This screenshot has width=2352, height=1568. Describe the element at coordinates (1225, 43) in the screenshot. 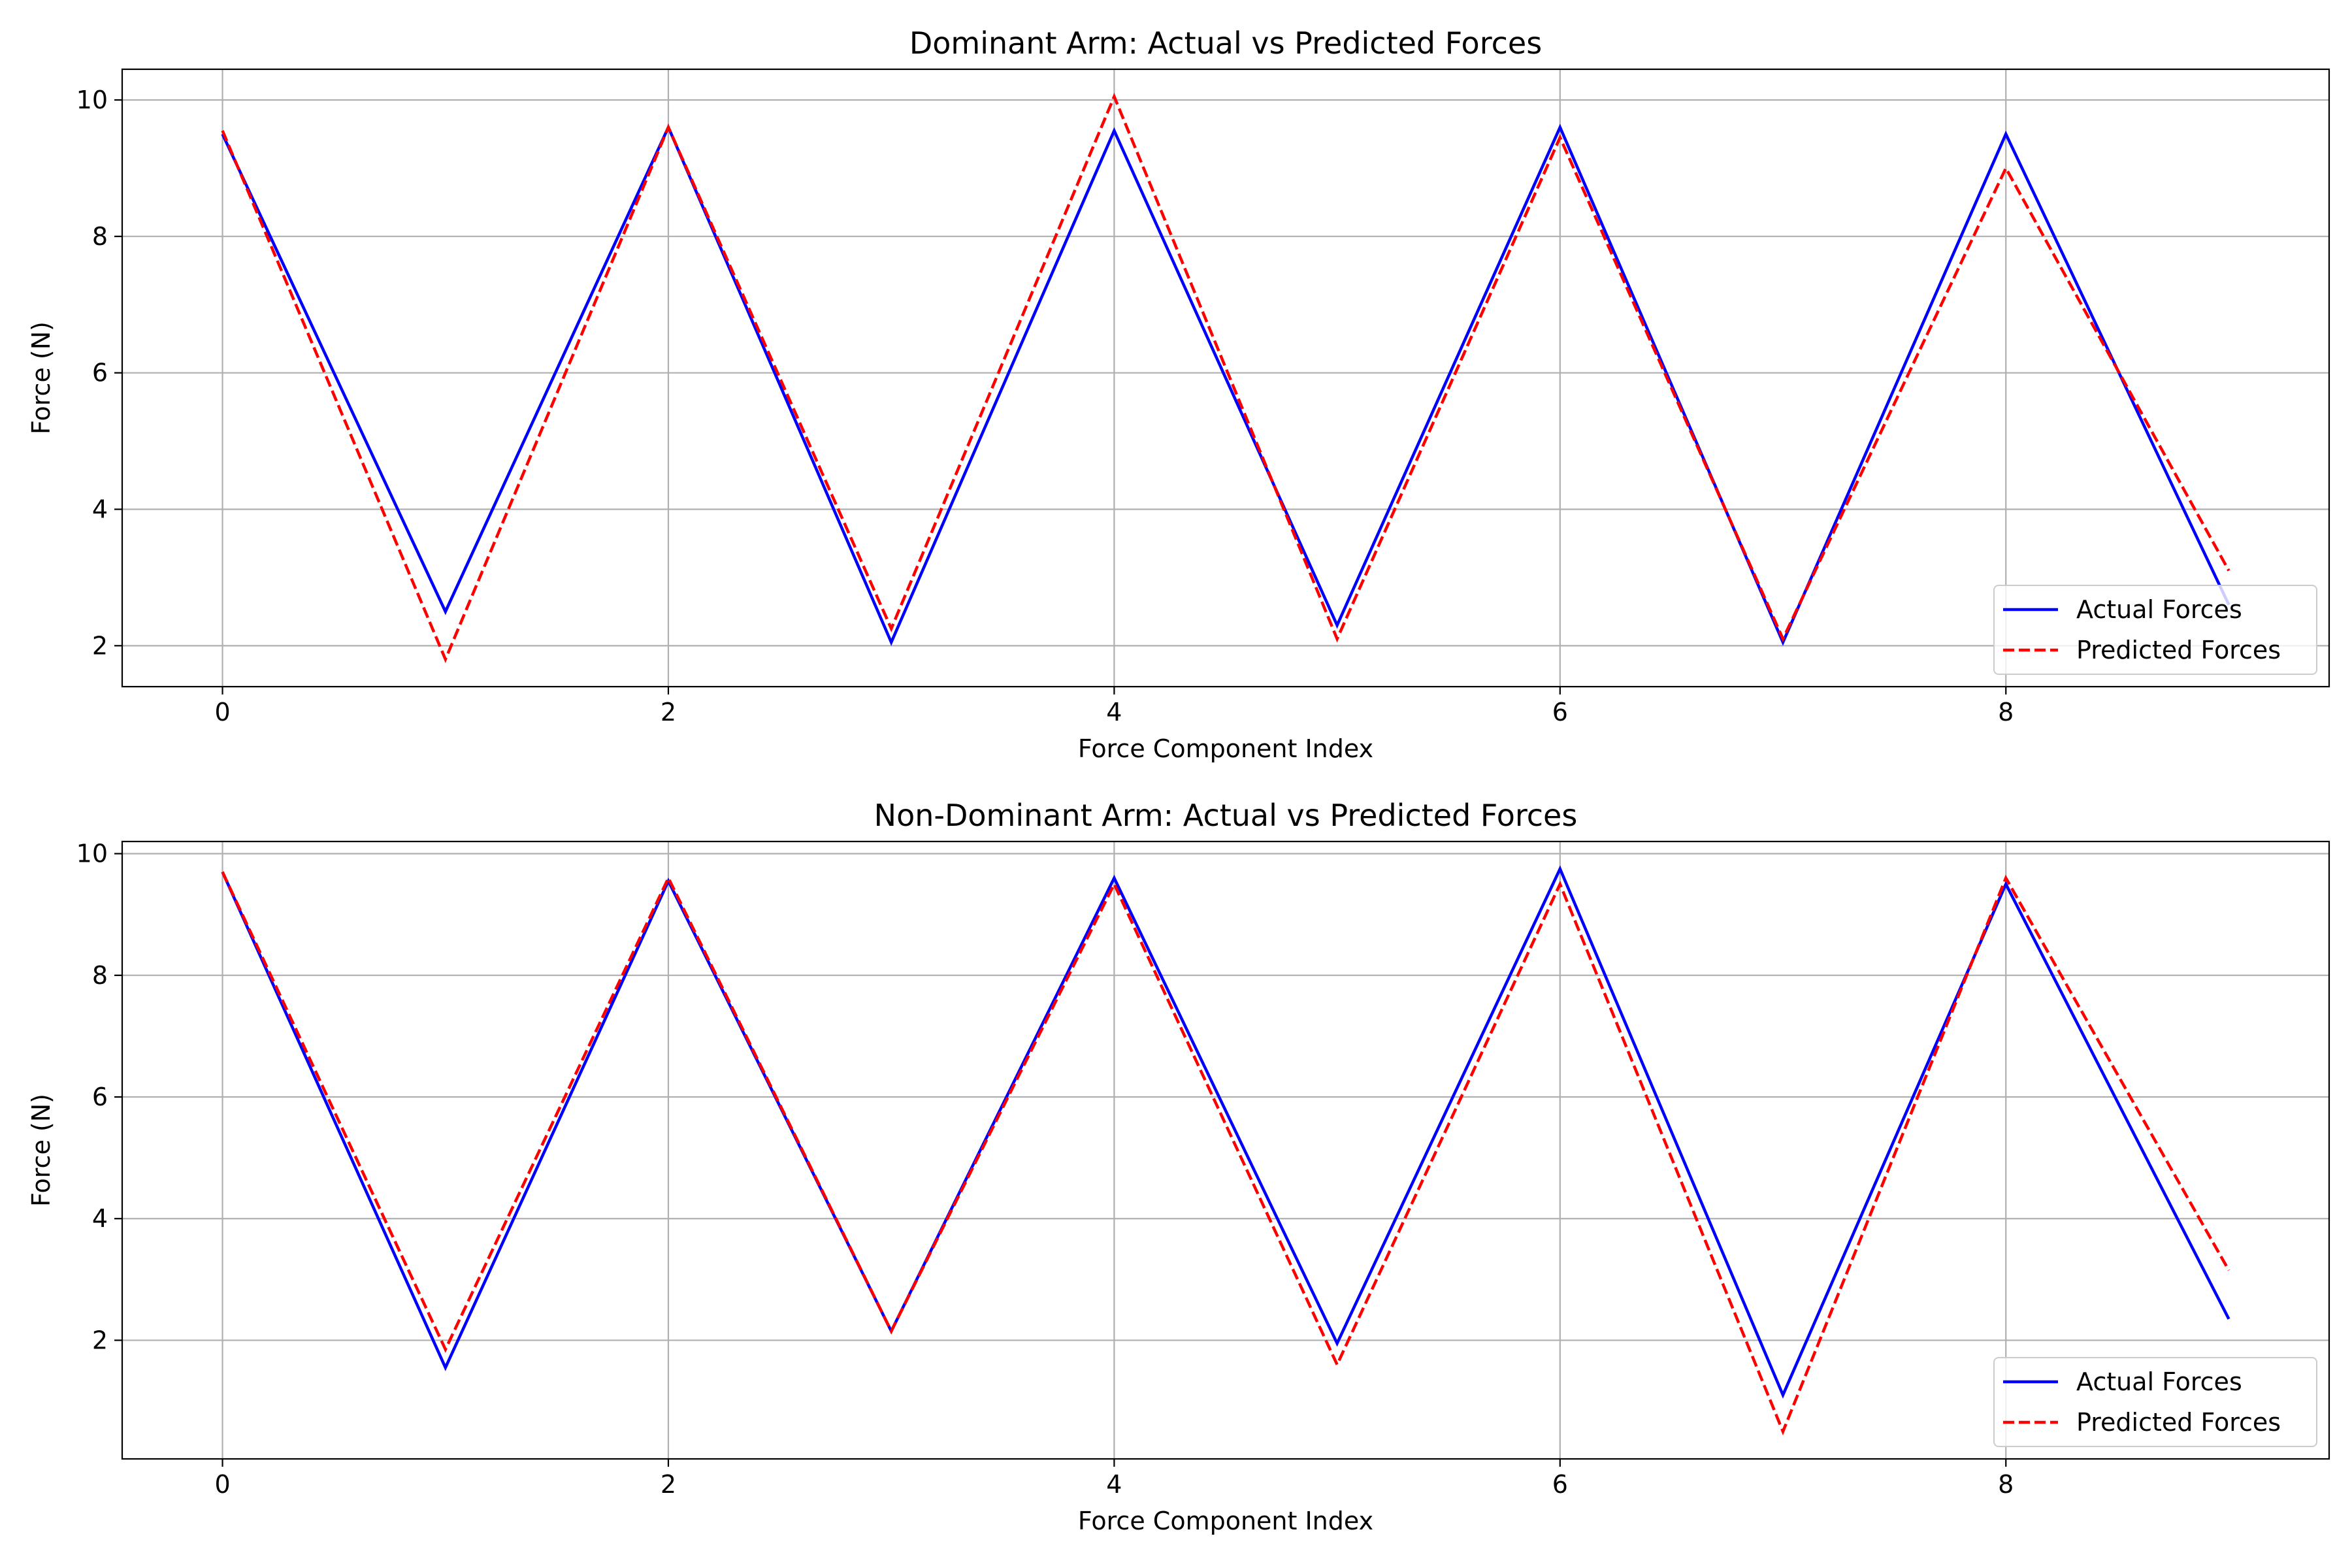

I see `chart-title: Dominant Arm: Actual vs Predicted Forces` at that location.